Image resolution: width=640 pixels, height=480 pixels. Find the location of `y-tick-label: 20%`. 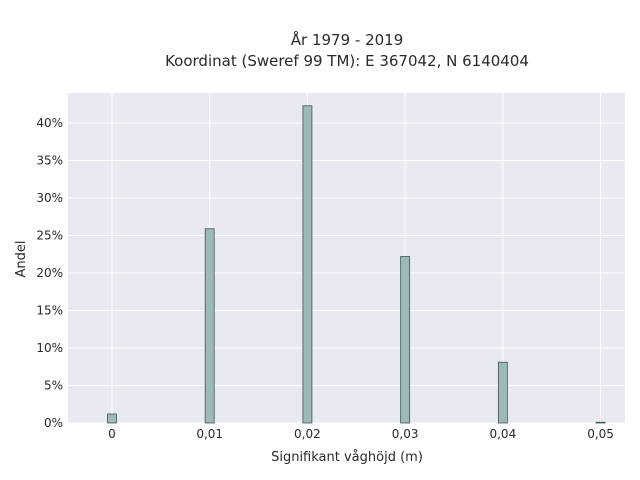

y-tick-label: 20% is located at coordinates (49, 273).